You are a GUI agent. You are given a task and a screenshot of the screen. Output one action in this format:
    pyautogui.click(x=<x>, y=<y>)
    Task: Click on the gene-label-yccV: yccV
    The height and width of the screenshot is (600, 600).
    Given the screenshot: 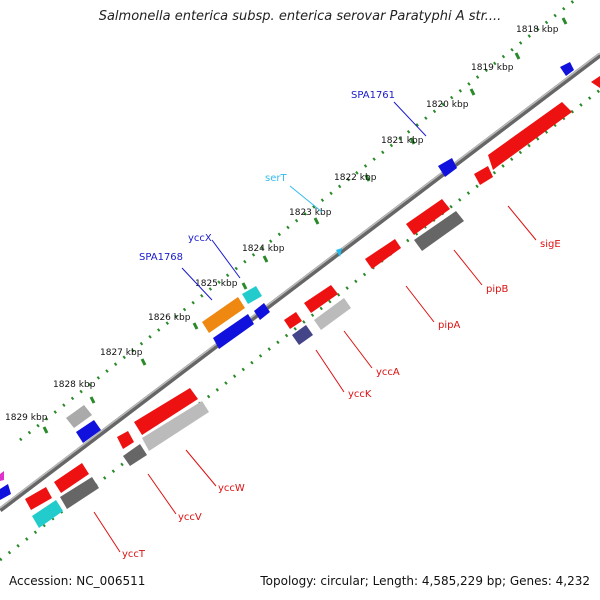 What is the action you would take?
    pyautogui.click(x=190, y=517)
    